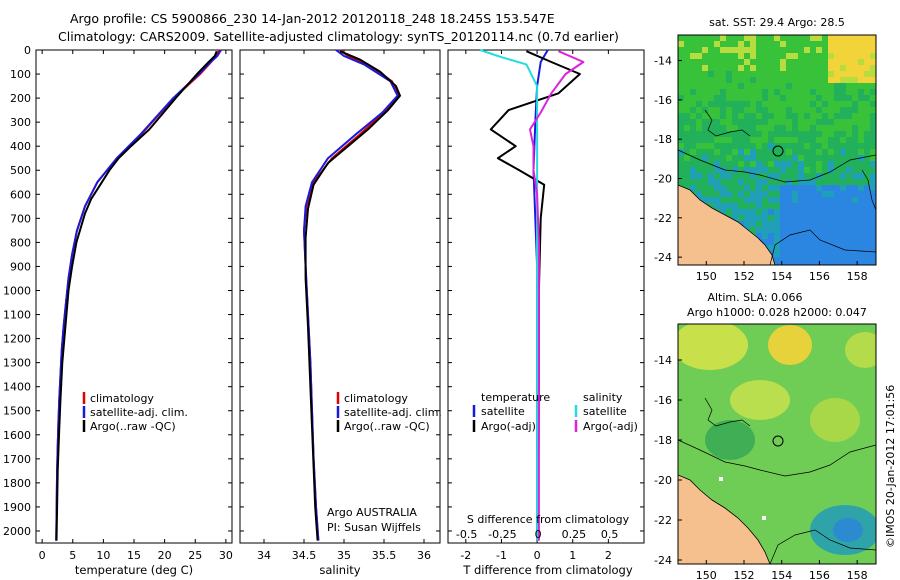  What do you see at coordinates (781, 574) in the screenshot?
I see `lon-tick-label: 154` at bounding box center [781, 574].